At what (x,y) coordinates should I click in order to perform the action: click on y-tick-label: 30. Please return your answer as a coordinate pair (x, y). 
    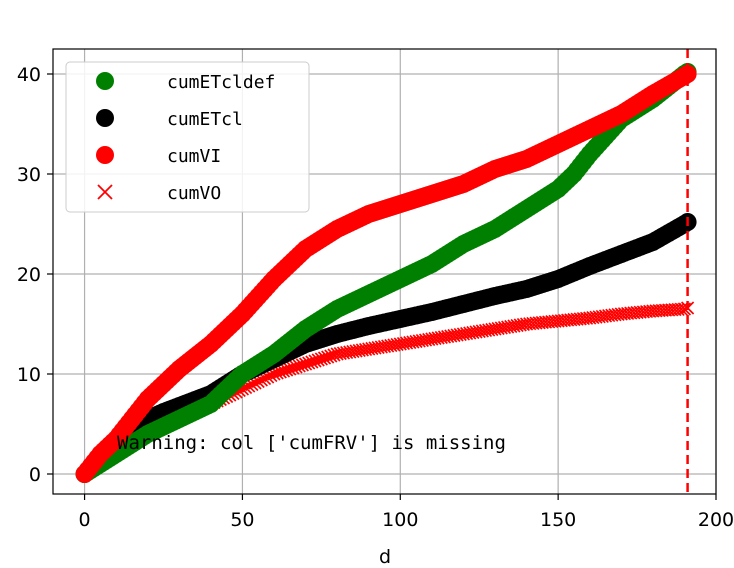
    Looking at the image, I should click on (29, 175).